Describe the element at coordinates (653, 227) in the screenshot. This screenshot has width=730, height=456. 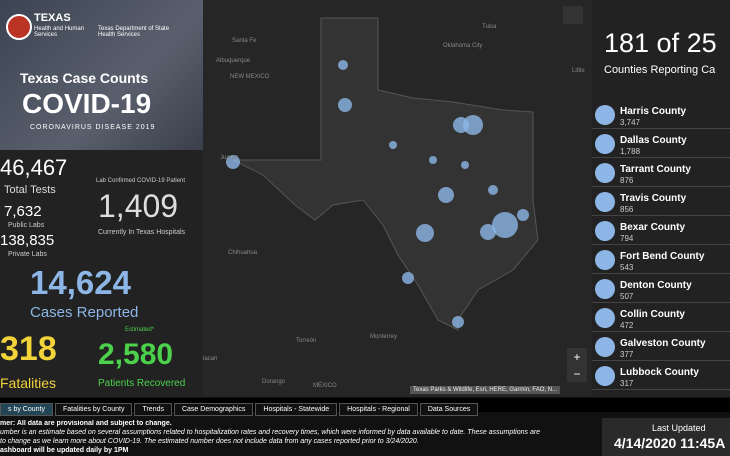
I see `county-name: Bexar County` at that location.